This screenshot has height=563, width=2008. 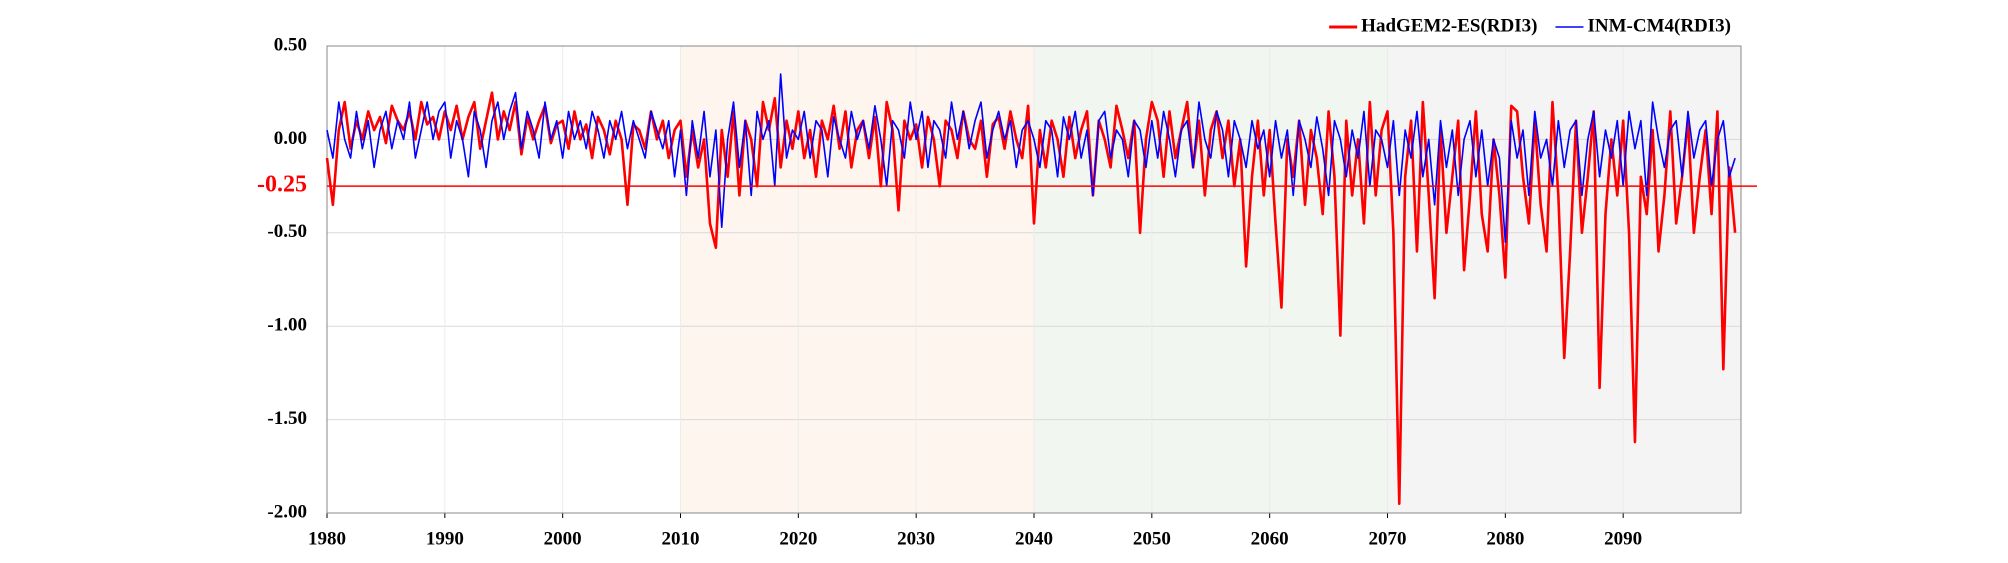 I want to click on x-tick-label: 2060, so click(x=1270, y=538).